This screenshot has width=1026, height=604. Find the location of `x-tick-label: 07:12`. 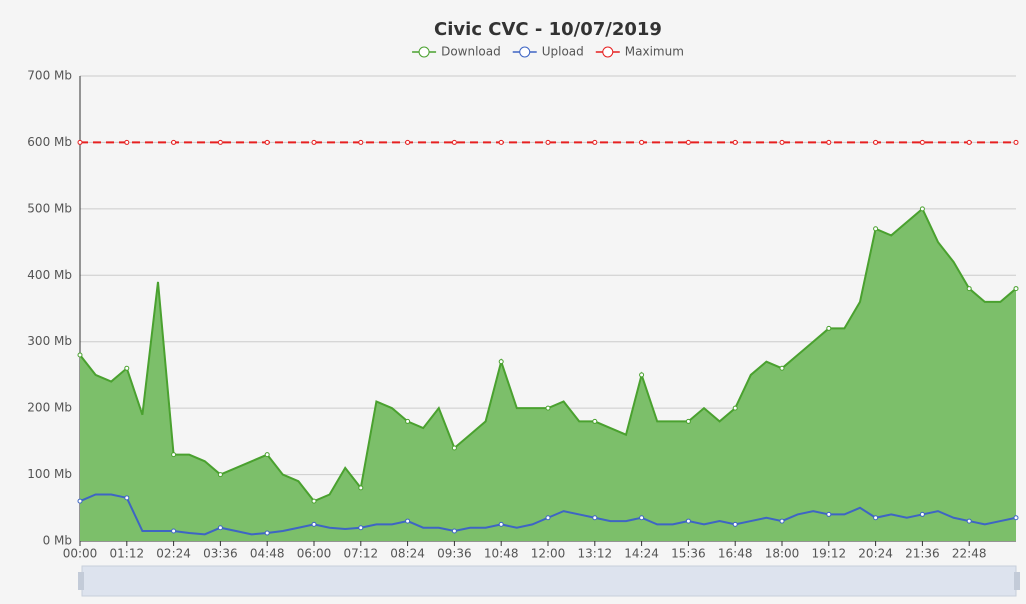

x-tick-label: 07:12 is located at coordinates (361, 554).